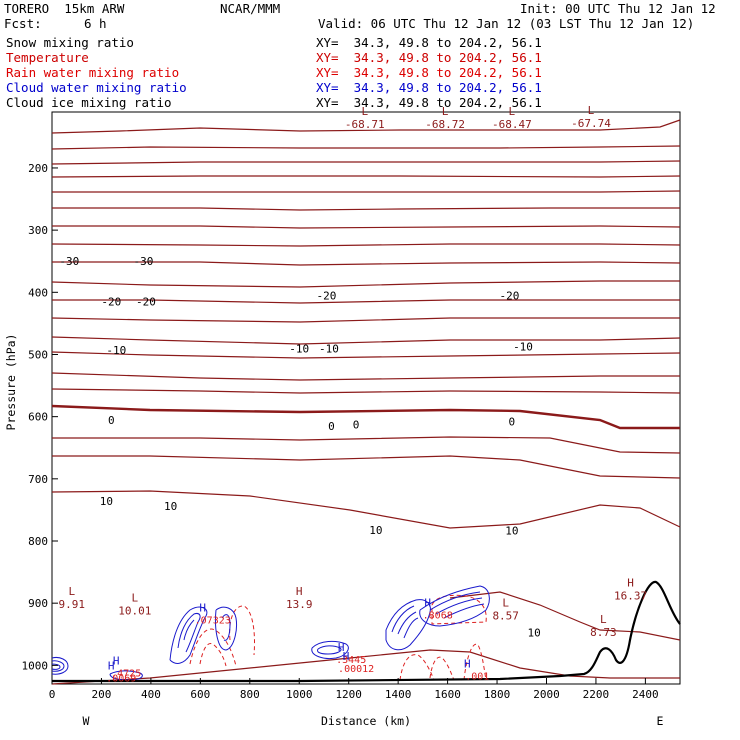 This screenshot has height=740, width=740. What do you see at coordinates (591, 123) in the screenshot?
I see `extremum-value: -67.74` at bounding box center [591, 123].